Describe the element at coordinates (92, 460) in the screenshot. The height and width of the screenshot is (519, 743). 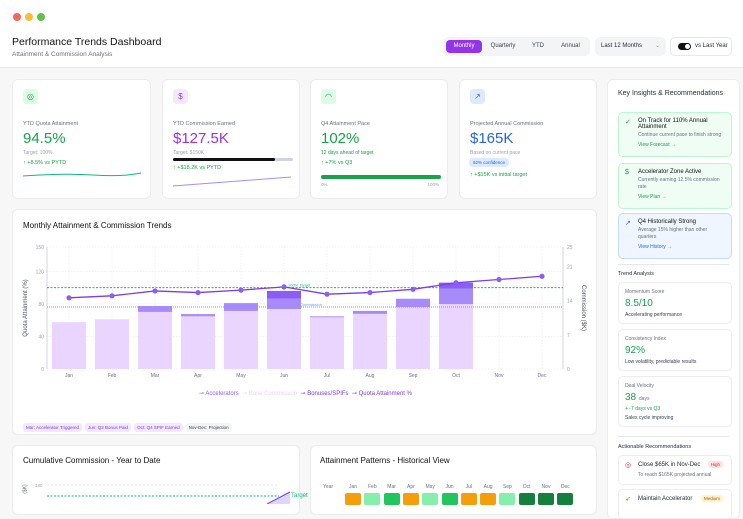
I see `cumulative-title: Cumulative Commission - Year to Date` at that location.